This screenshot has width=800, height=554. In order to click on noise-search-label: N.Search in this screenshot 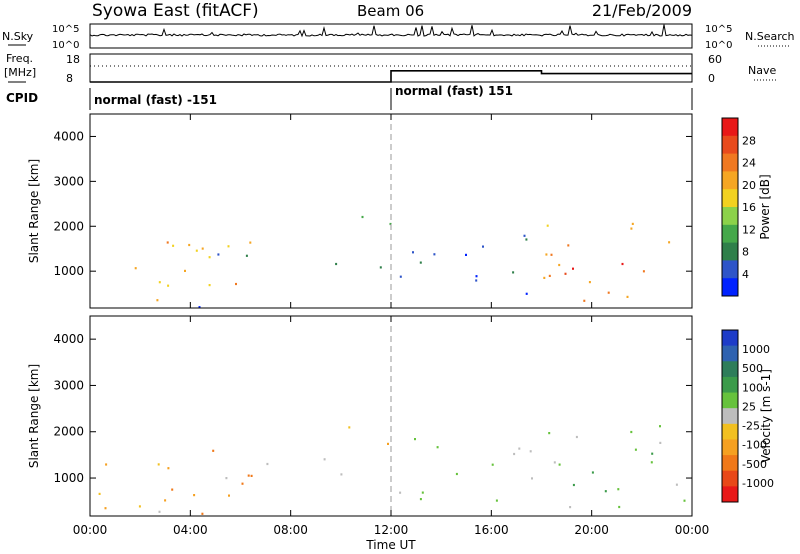, I will do `click(770, 36)`.